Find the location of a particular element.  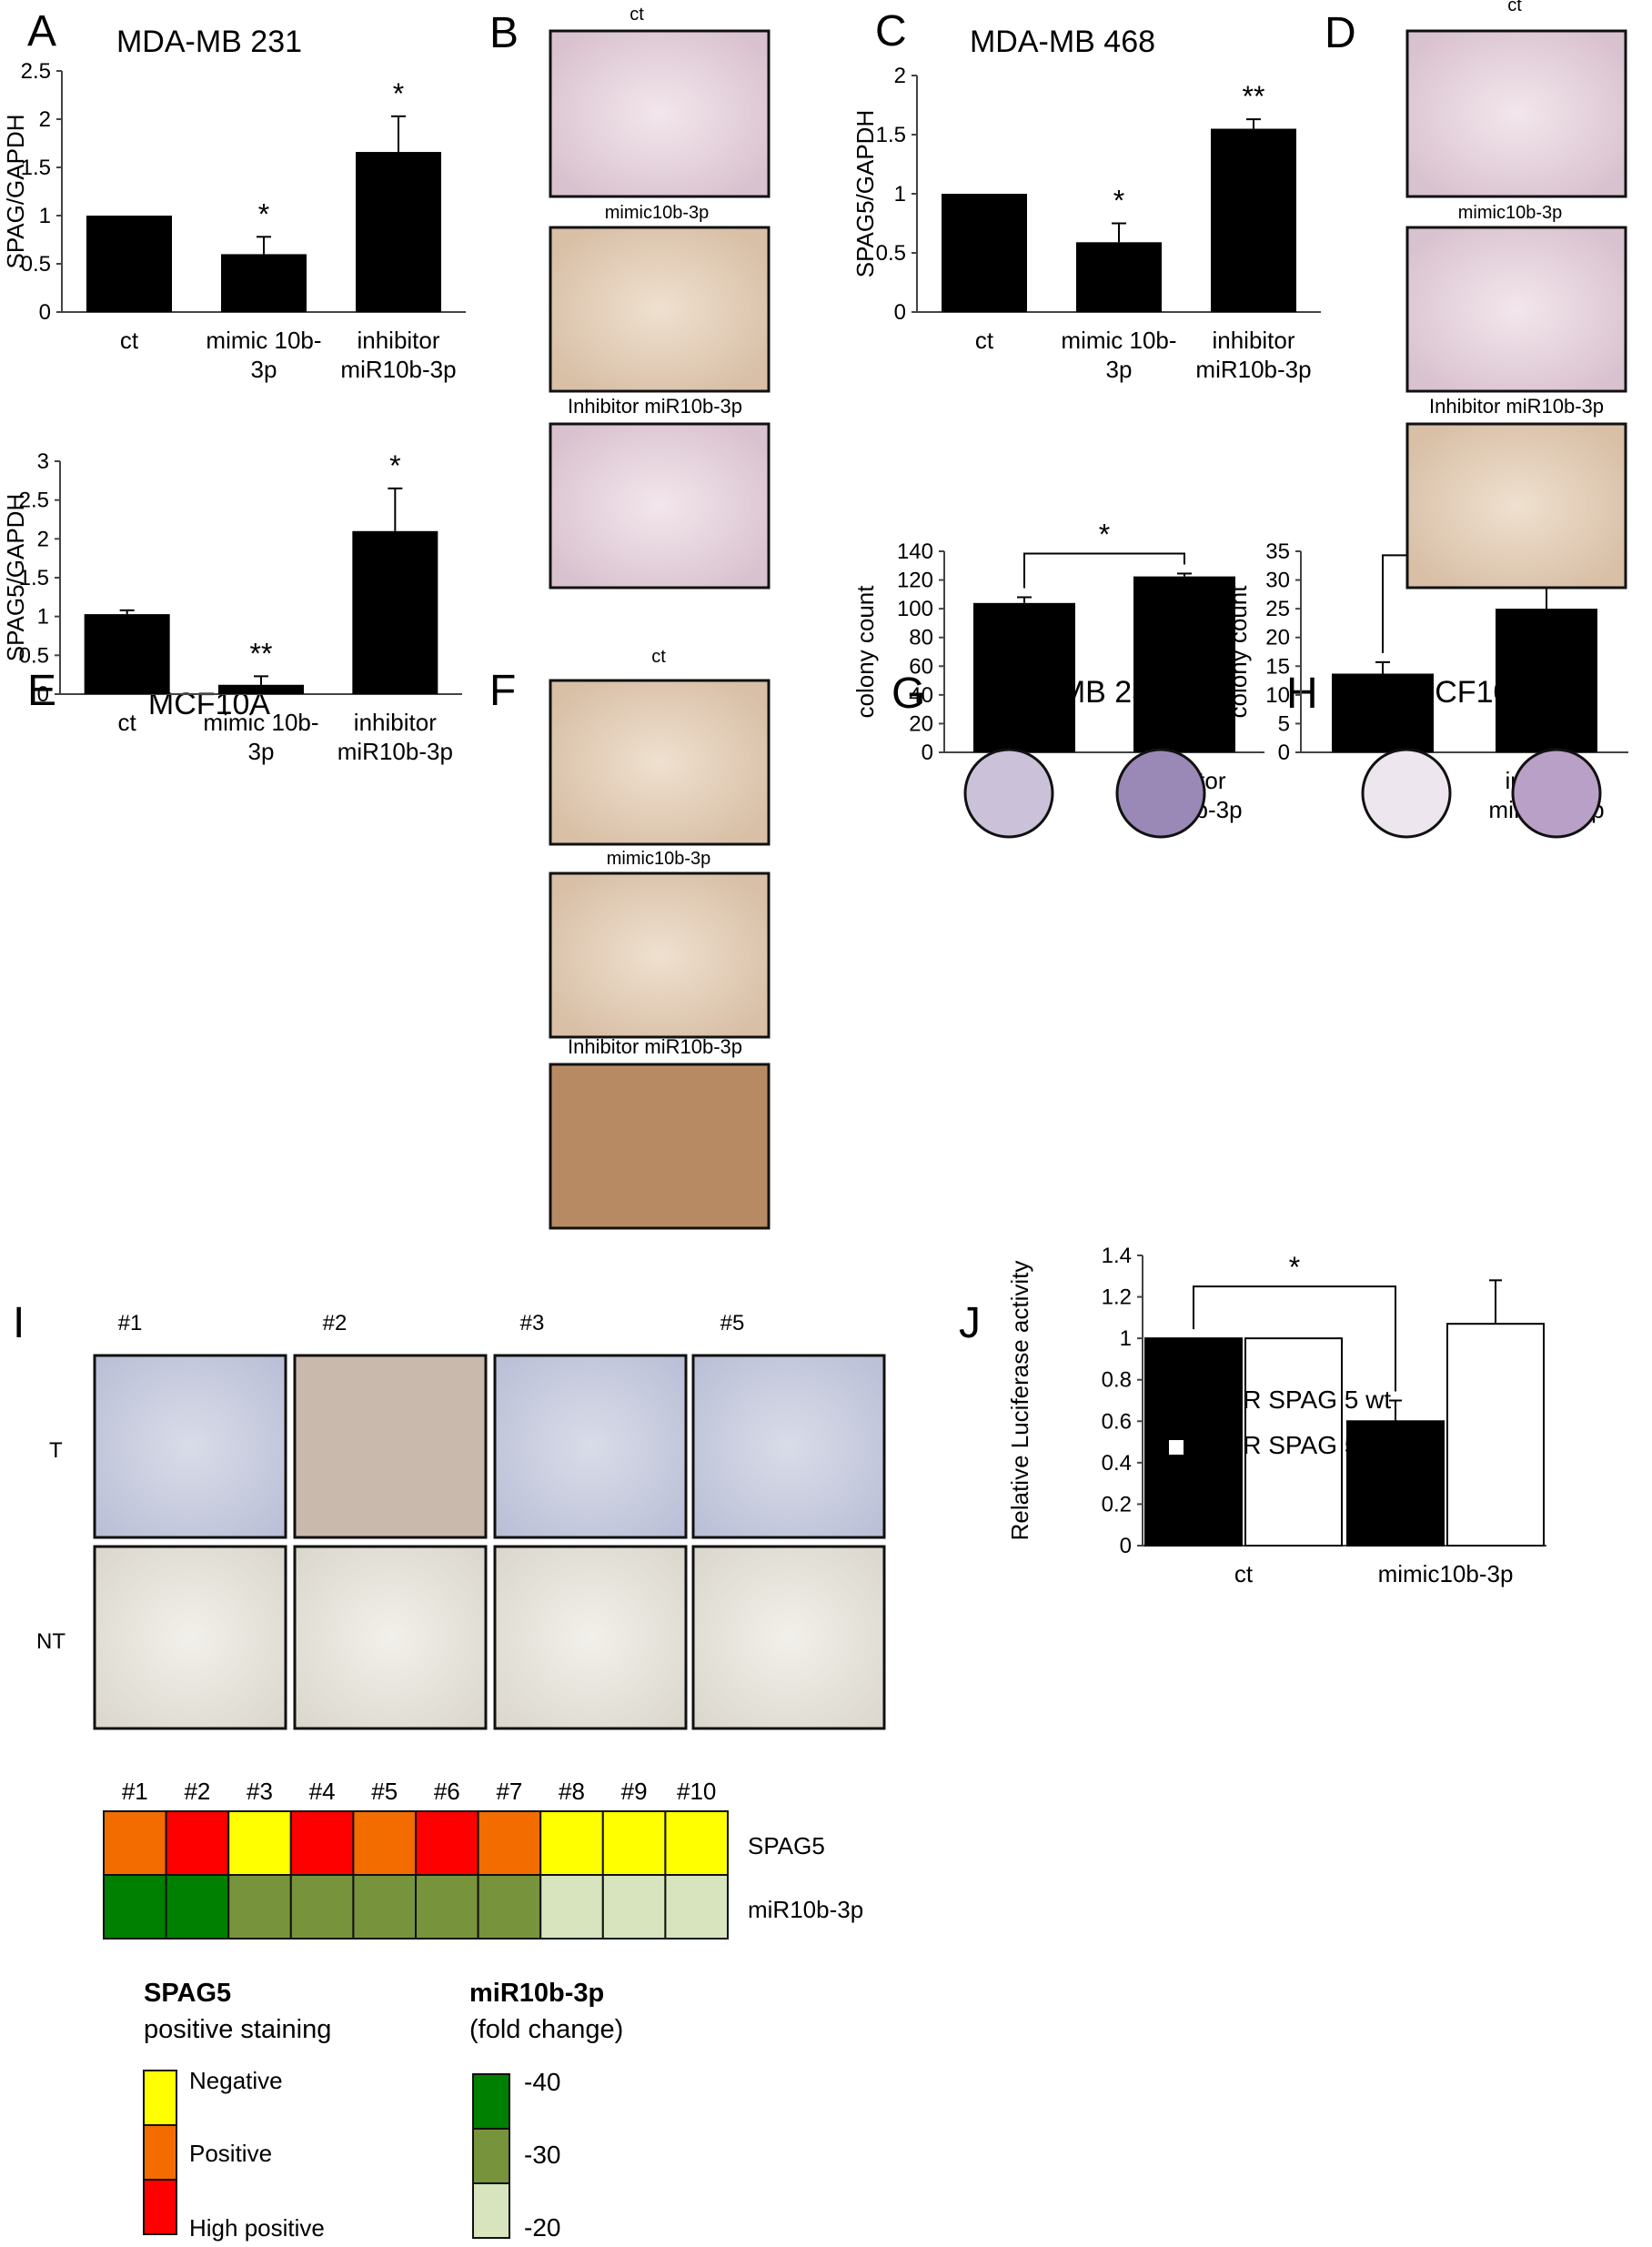

heatmap-case-label: #1 is located at coordinates (135, 1791).